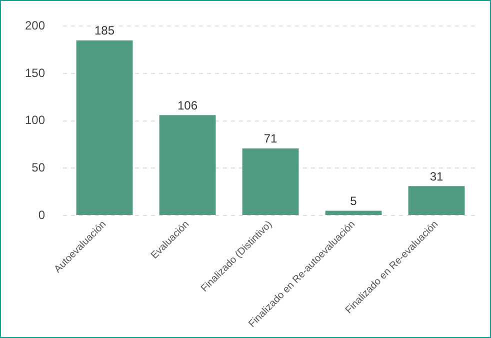  What do you see at coordinates (437, 176) in the screenshot?
I see `data-label: 31` at bounding box center [437, 176].